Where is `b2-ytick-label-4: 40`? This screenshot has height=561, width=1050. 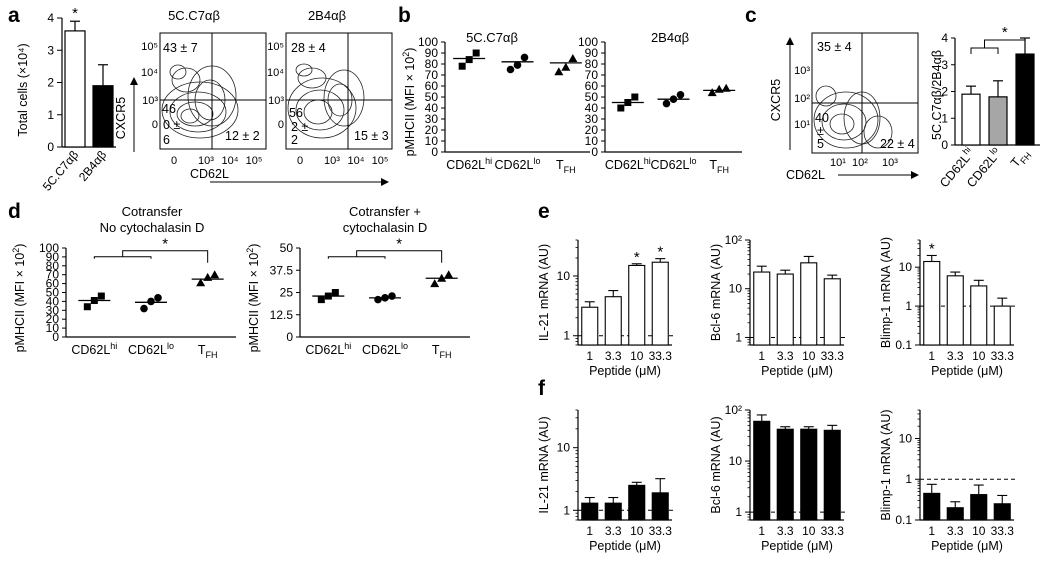 b2-ytick-label-4: 40 is located at coordinates (592, 108).